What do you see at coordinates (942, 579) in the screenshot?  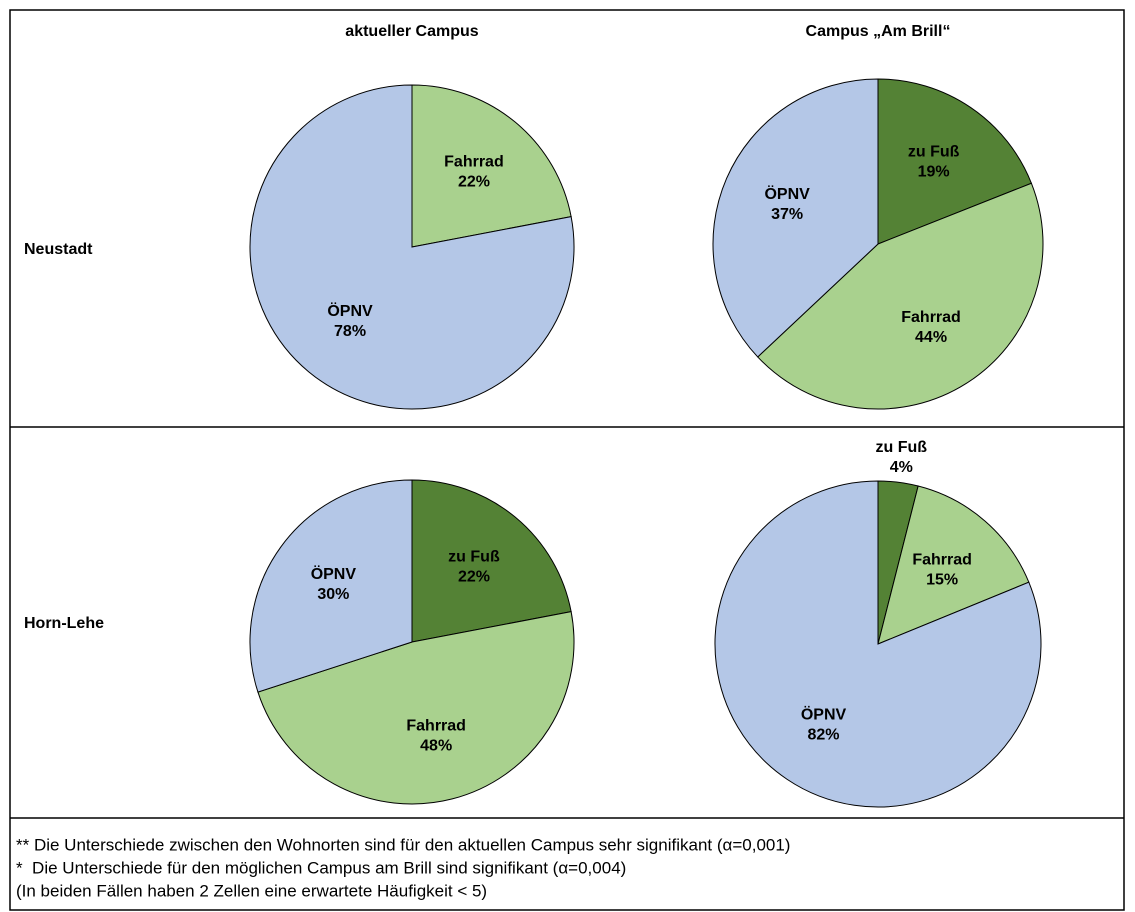 I see `slice-value-label: 15%` at bounding box center [942, 579].